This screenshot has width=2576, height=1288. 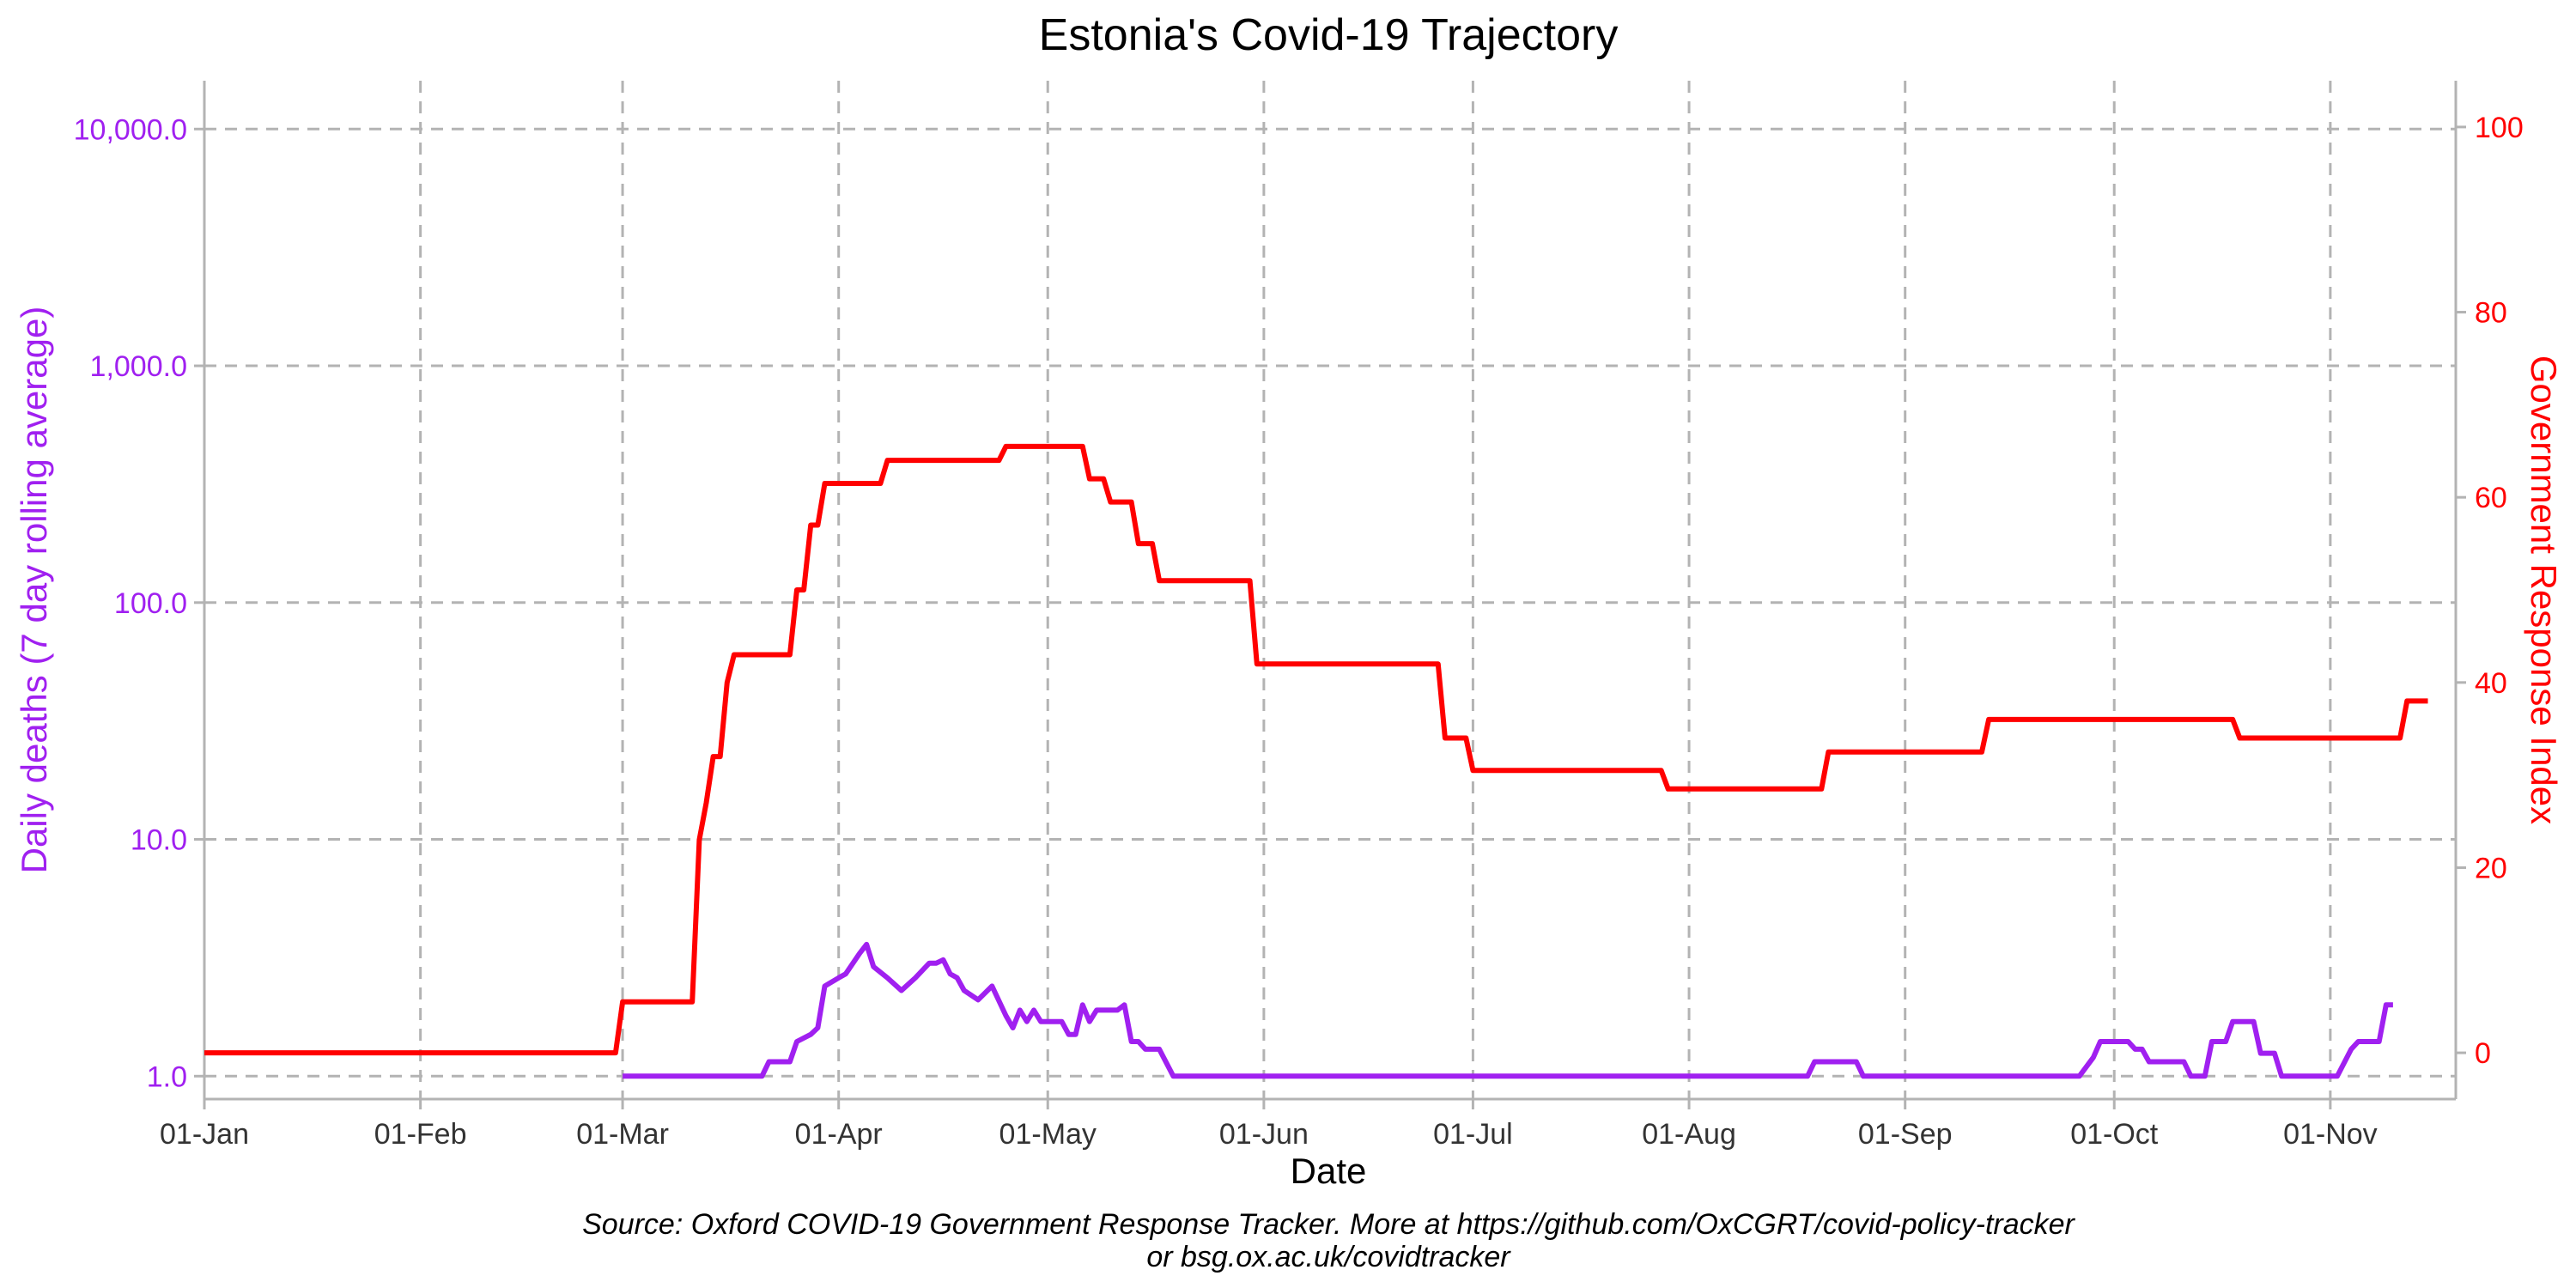 I want to click on x-tick-label: 01-Nov, so click(x=2331, y=1134).